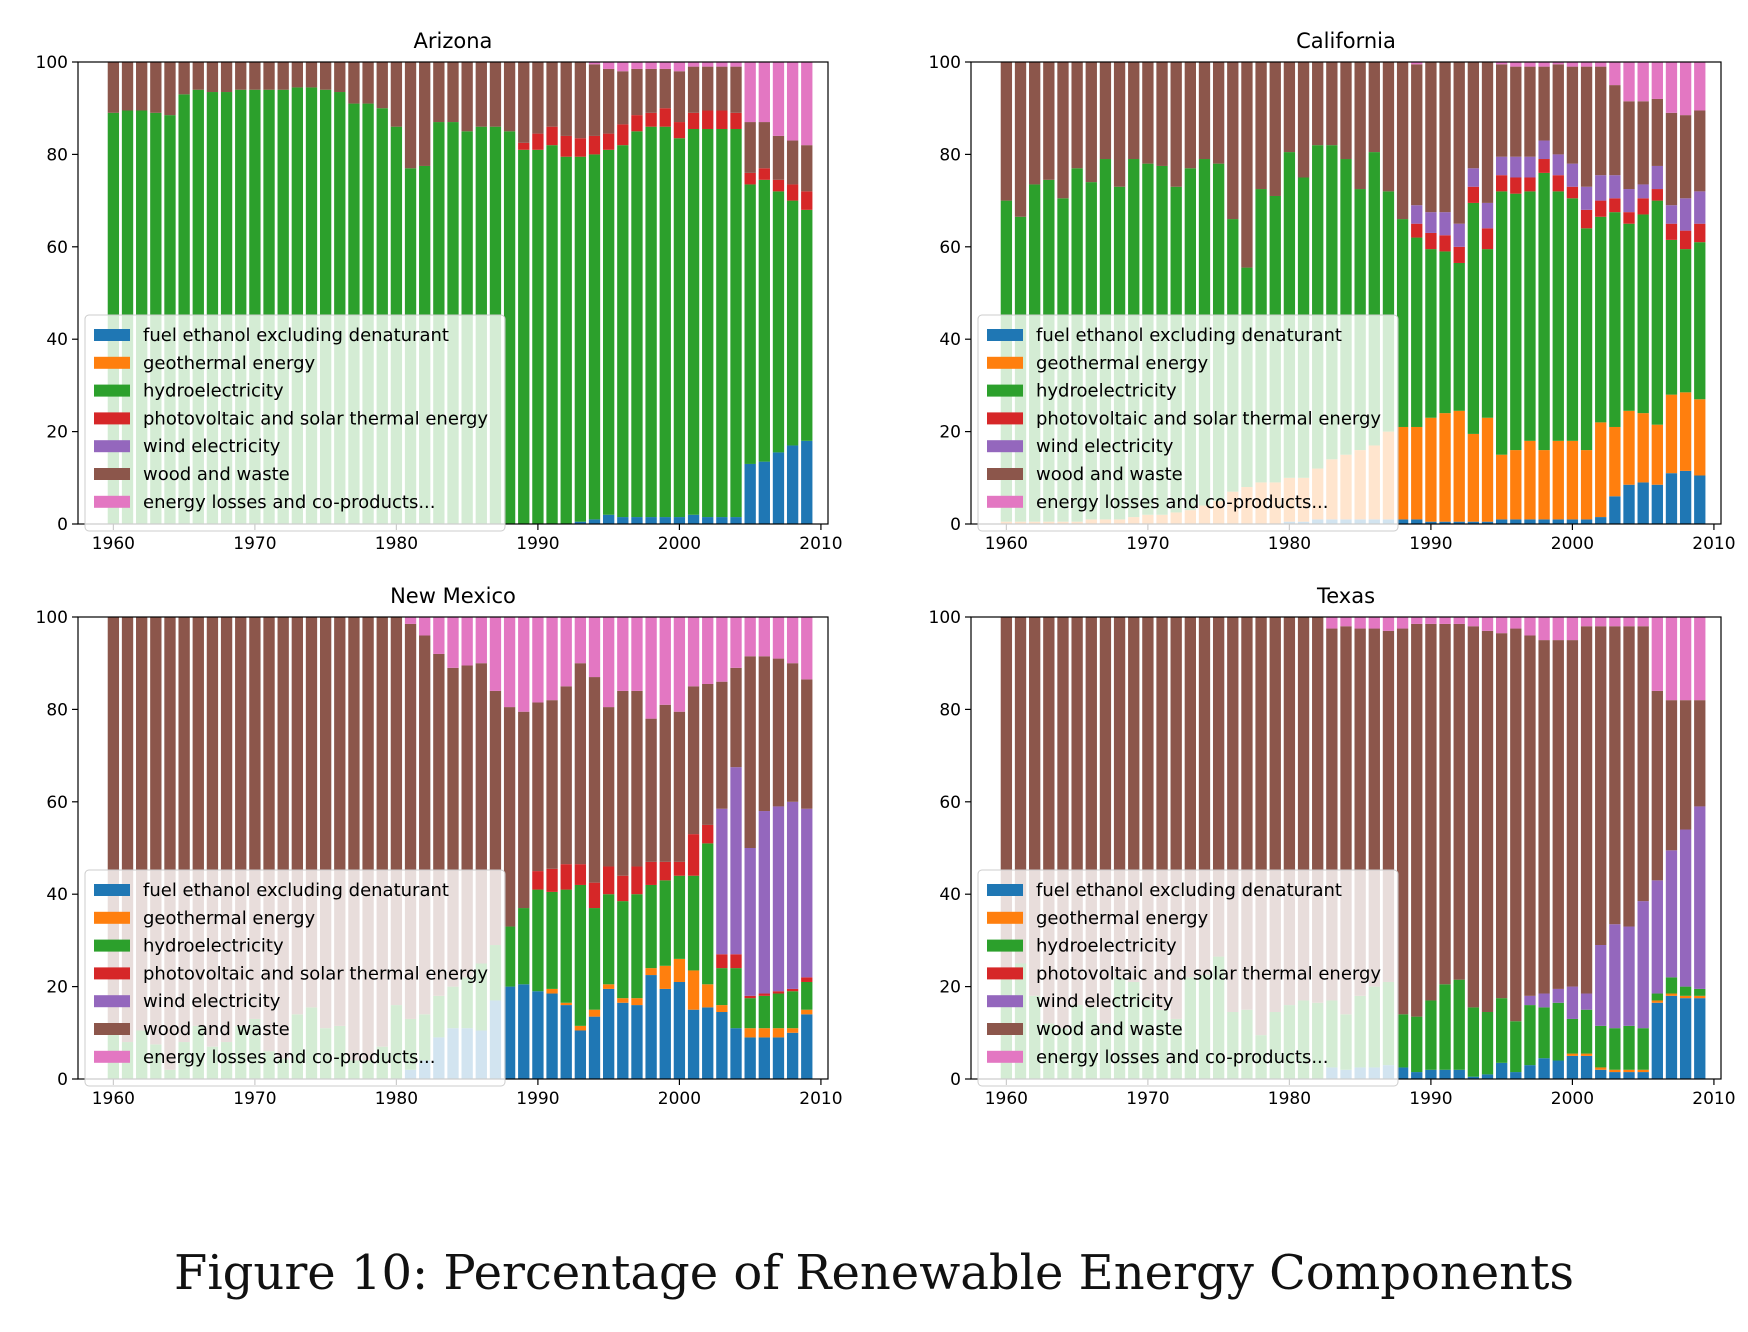 This screenshot has height=1332, width=1748. I want to click on y-tick-label: 100, so click(945, 618).